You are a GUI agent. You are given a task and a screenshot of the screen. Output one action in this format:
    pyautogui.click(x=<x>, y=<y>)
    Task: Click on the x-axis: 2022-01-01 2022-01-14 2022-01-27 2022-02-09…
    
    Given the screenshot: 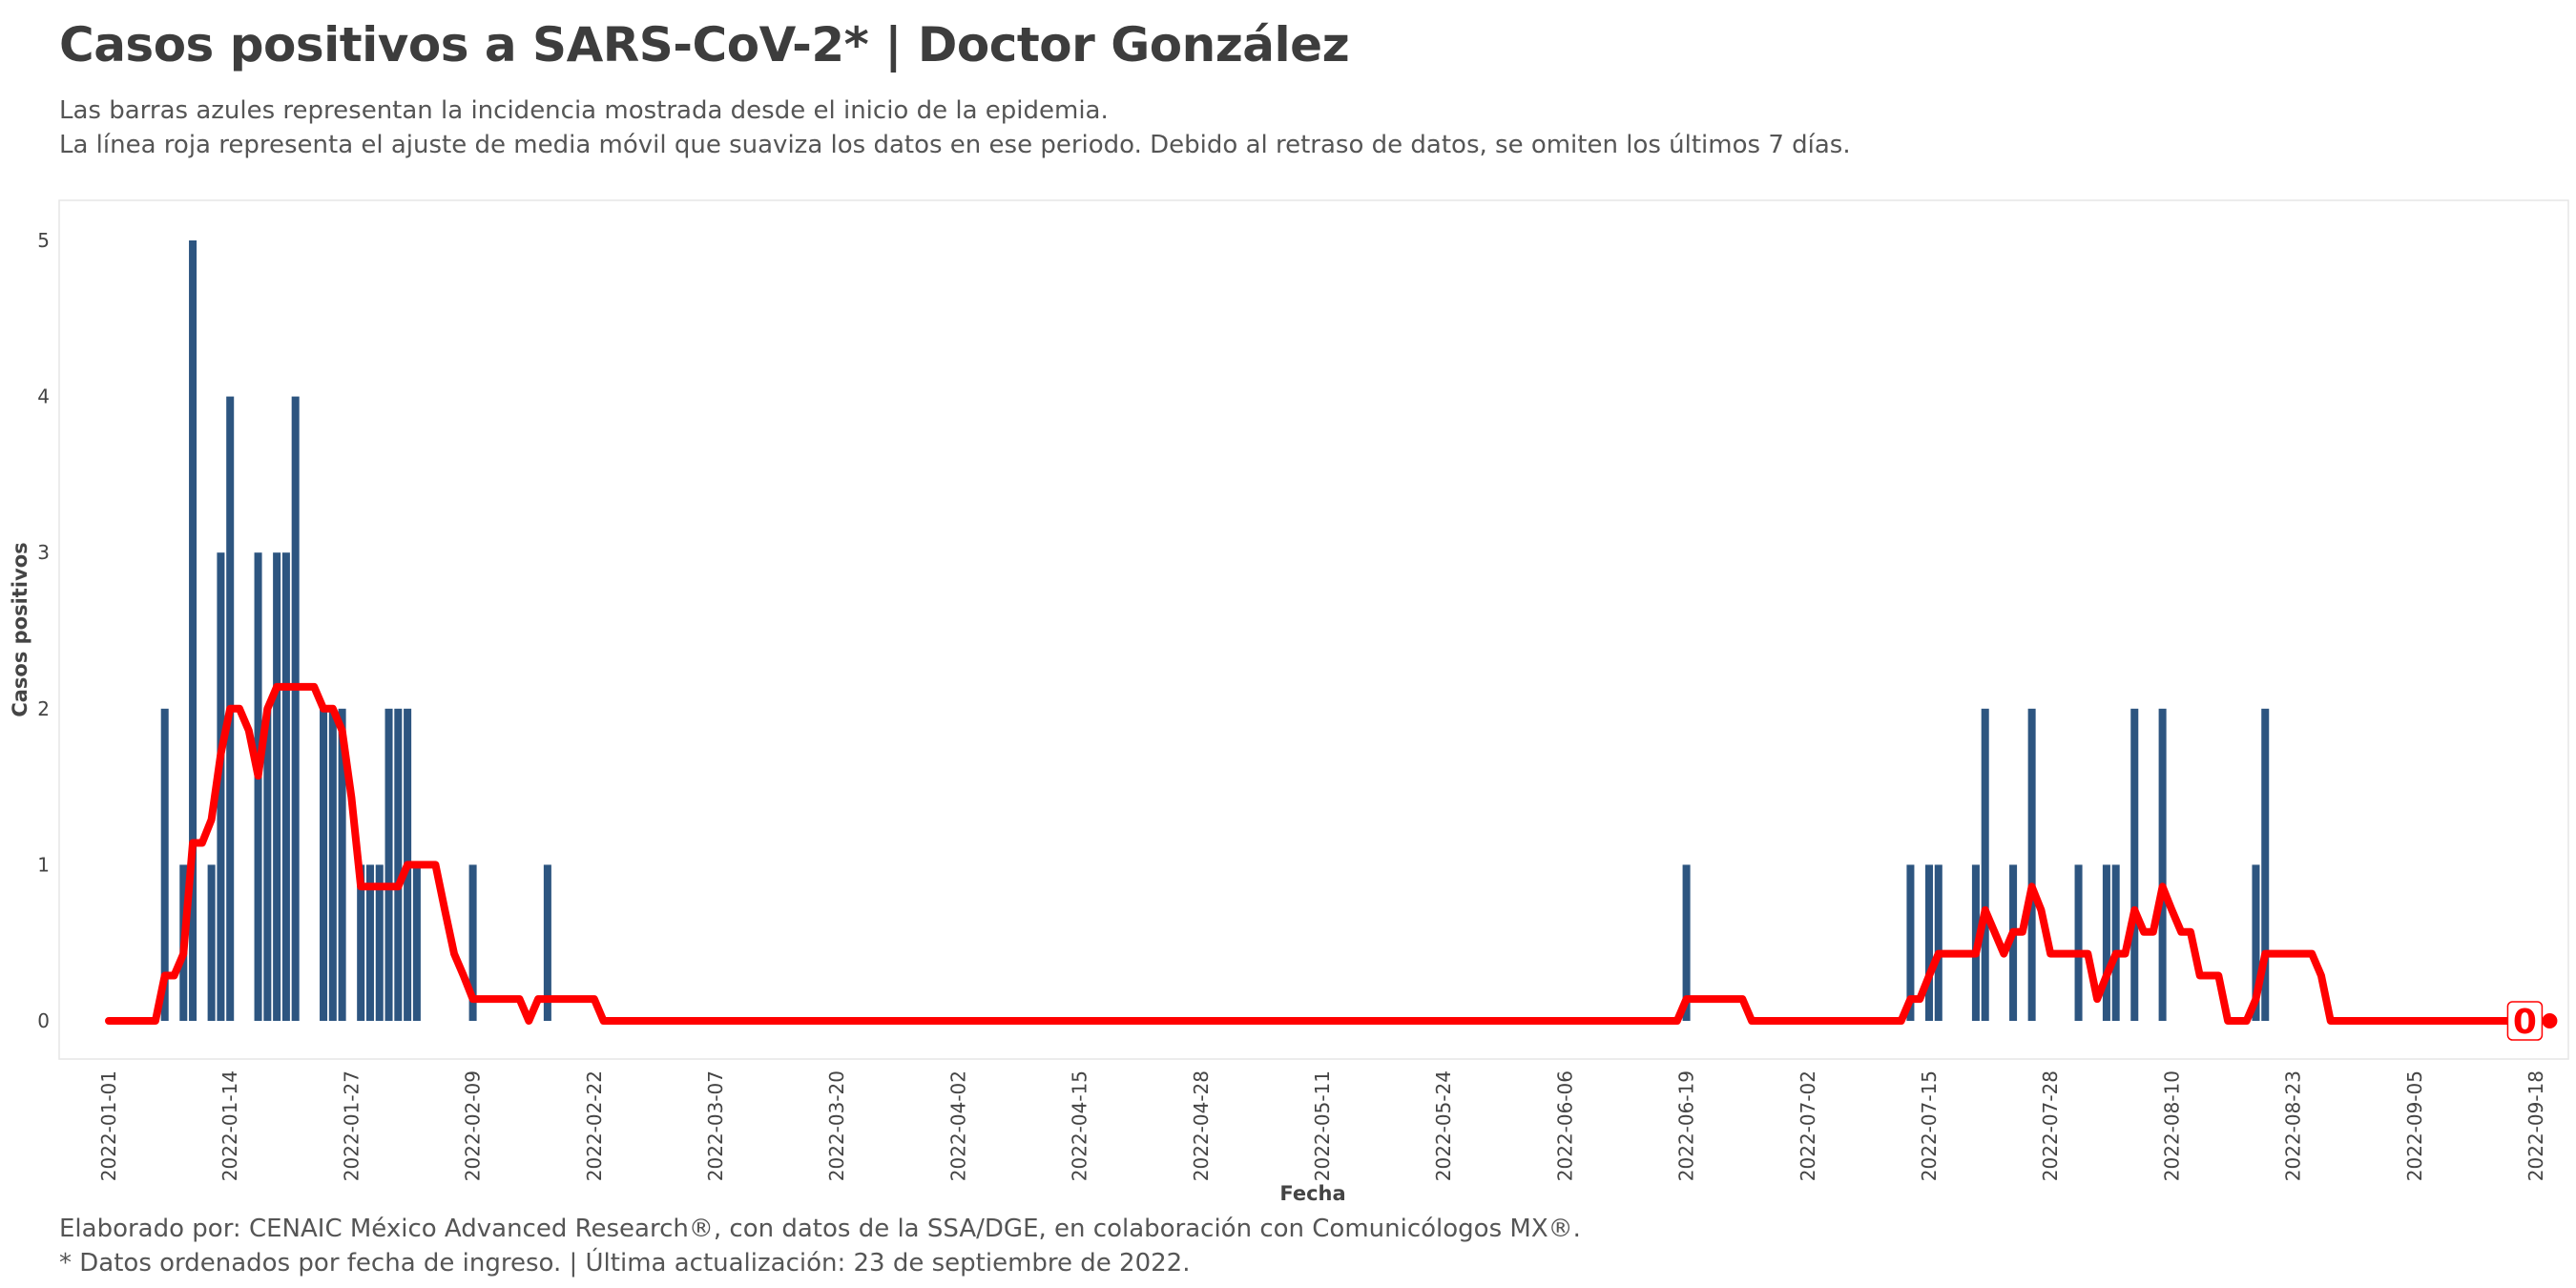 What is the action you would take?
    pyautogui.click(x=1322, y=1125)
    